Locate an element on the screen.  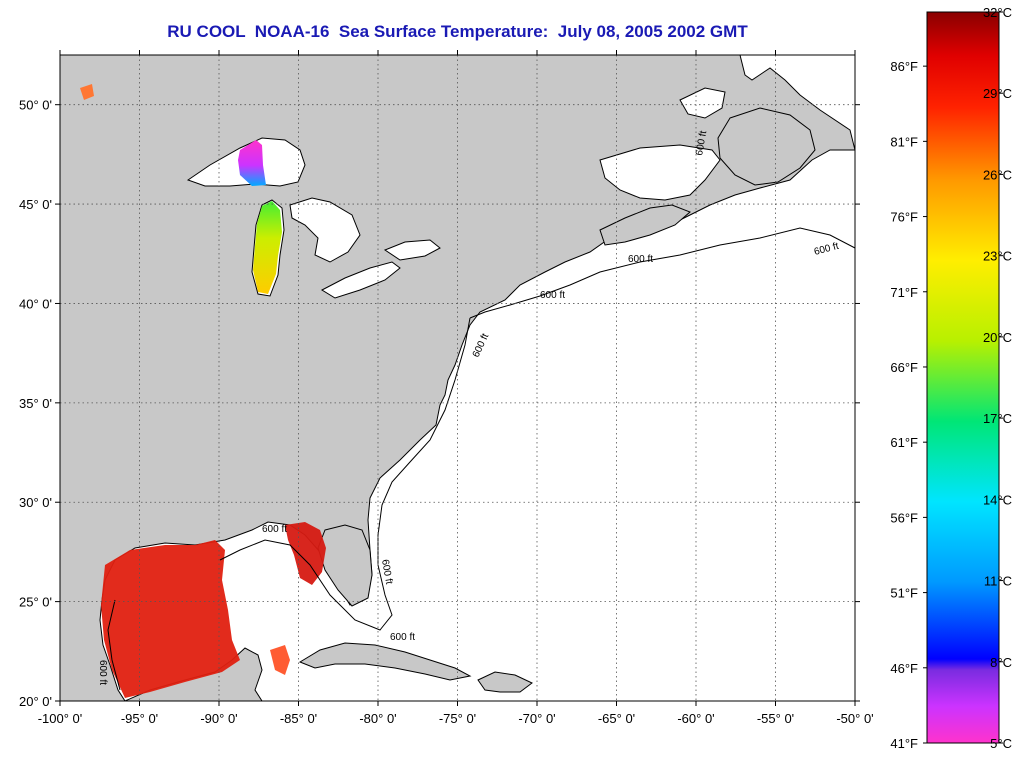
lon-tick-label: -50° 0' is located at coordinates (854, 718).